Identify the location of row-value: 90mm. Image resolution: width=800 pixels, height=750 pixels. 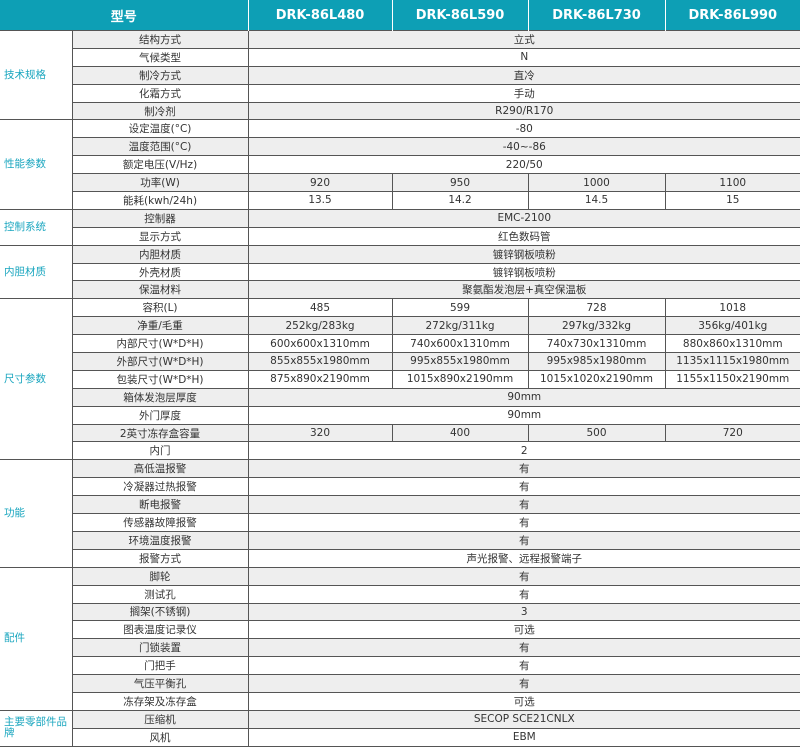
(523, 415).